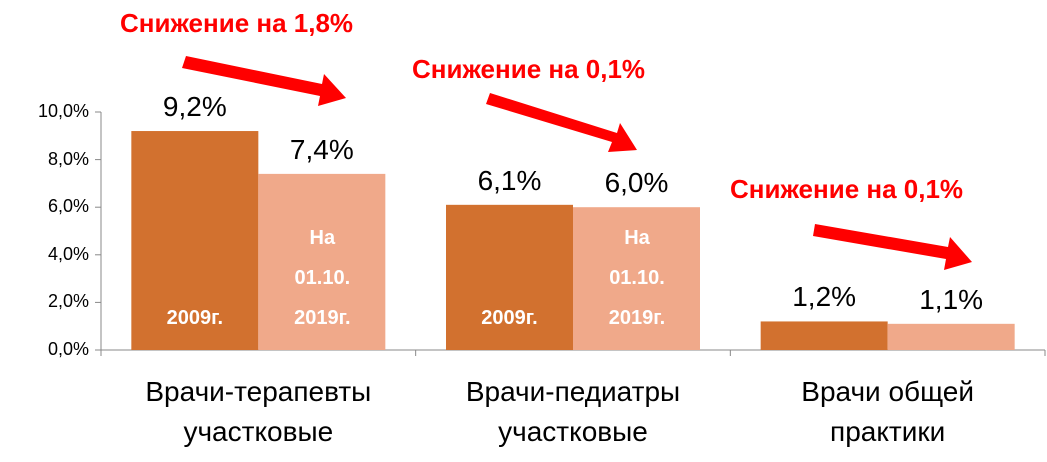 The image size is (1047, 462). I want to click on data-label: 9,2%, so click(194, 107).